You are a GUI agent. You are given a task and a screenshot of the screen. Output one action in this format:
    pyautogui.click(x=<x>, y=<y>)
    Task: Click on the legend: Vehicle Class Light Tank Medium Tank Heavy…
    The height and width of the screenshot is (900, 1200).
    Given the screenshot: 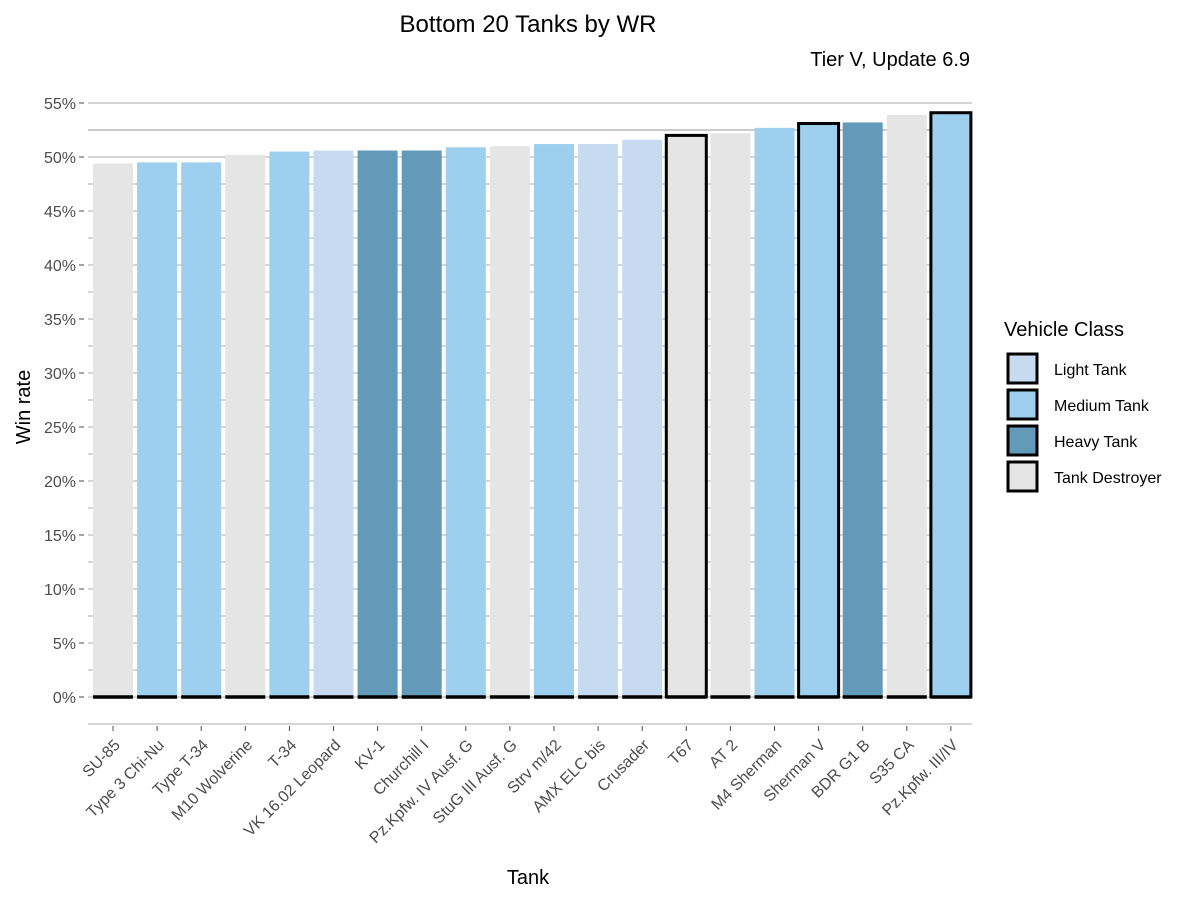 What is the action you would take?
    pyautogui.click(x=1083, y=406)
    